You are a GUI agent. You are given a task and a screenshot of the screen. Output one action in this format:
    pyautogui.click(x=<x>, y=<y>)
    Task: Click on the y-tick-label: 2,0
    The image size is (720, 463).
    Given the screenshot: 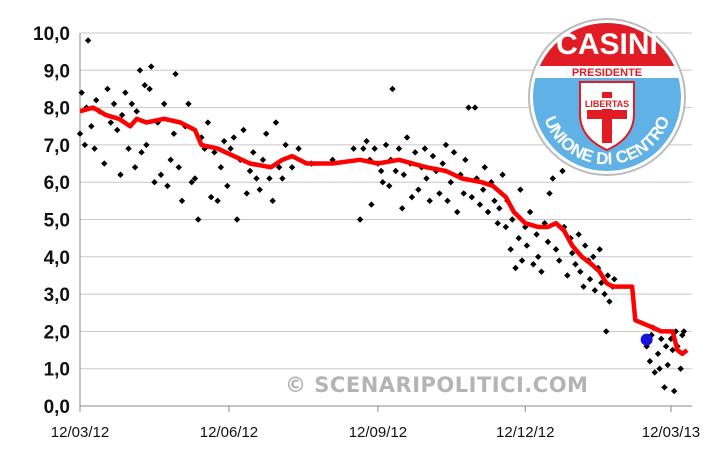 What is the action you would take?
    pyautogui.click(x=57, y=332)
    